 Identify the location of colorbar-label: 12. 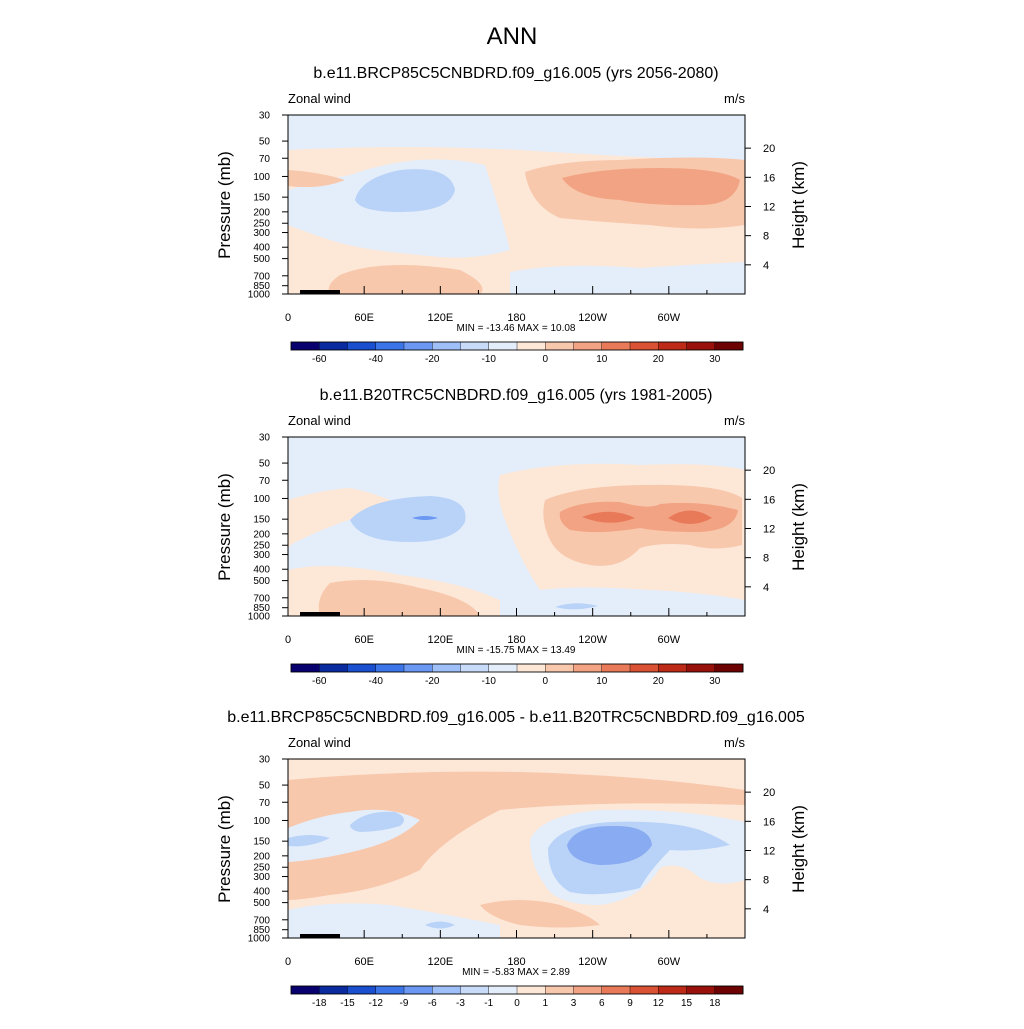
(659, 1003).